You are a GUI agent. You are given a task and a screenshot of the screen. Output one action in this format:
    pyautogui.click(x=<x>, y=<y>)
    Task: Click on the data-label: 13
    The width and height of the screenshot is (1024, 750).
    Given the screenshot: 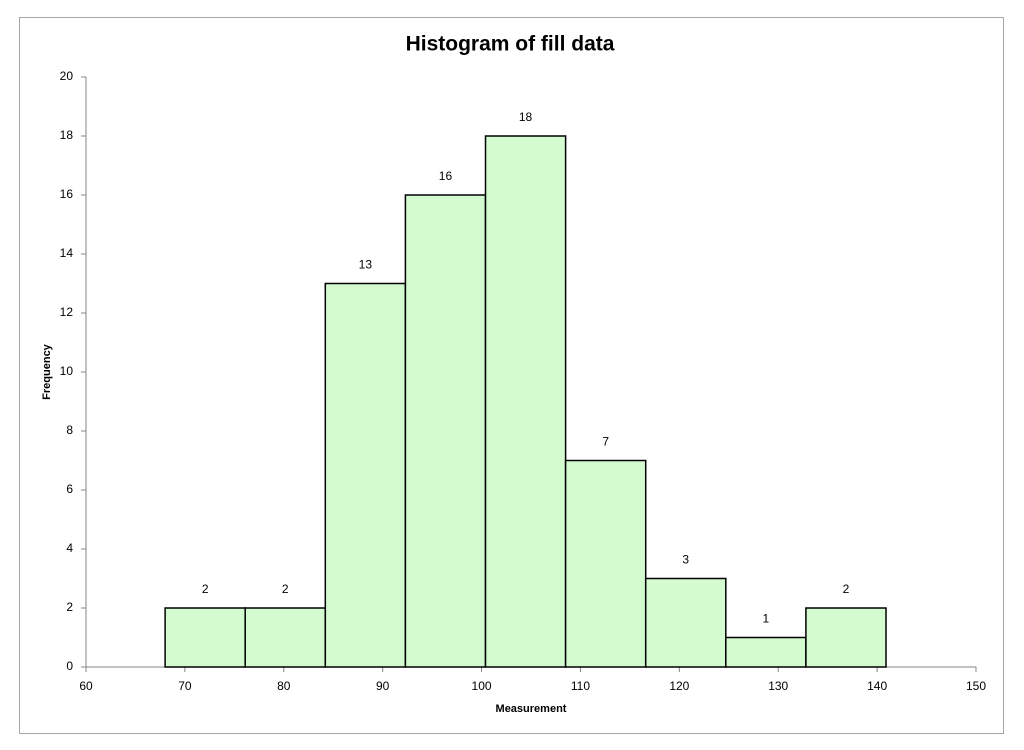 What is the action you would take?
    pyautogui.click(x=366, y=265)
    